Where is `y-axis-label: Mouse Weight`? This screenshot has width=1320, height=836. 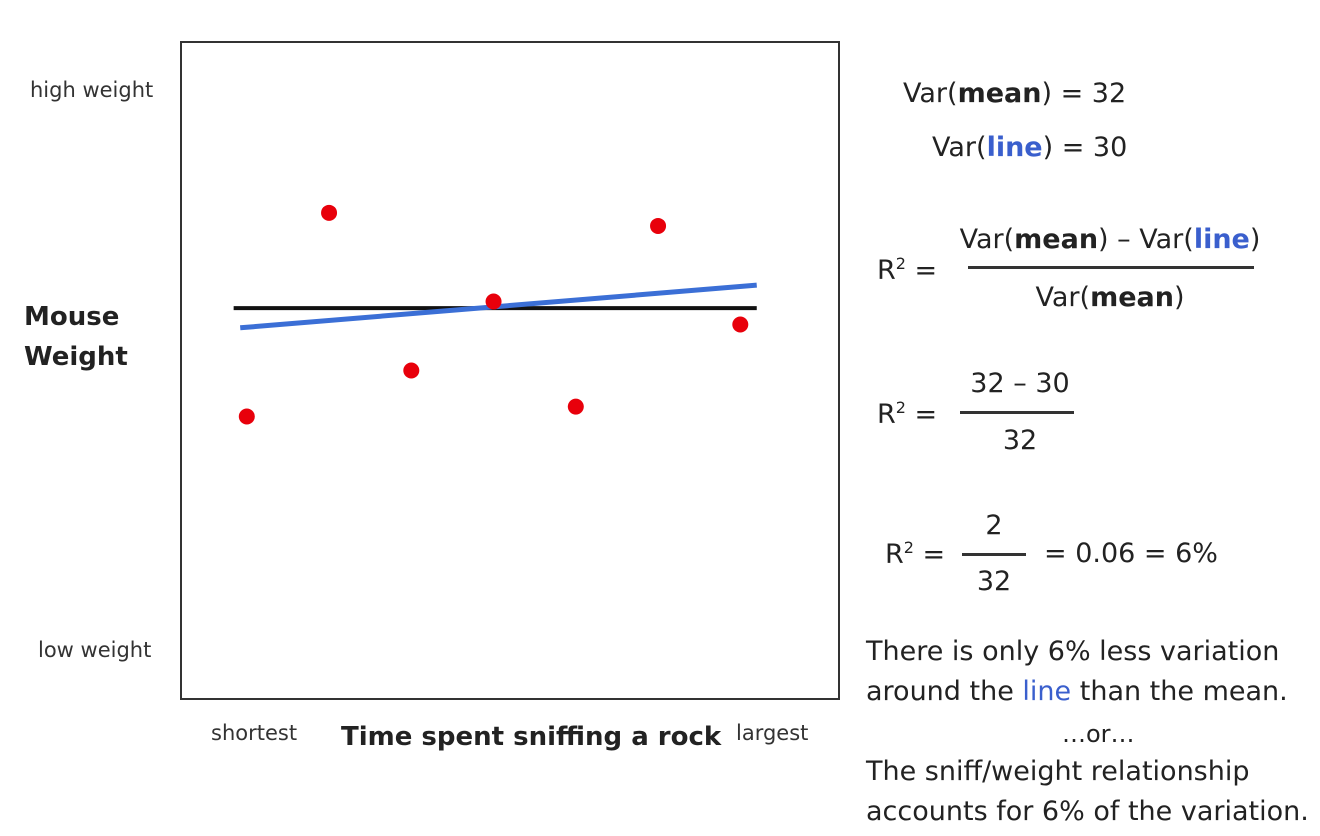
y-axis-label: Mouse Weight is located at coordinates (76, 337).